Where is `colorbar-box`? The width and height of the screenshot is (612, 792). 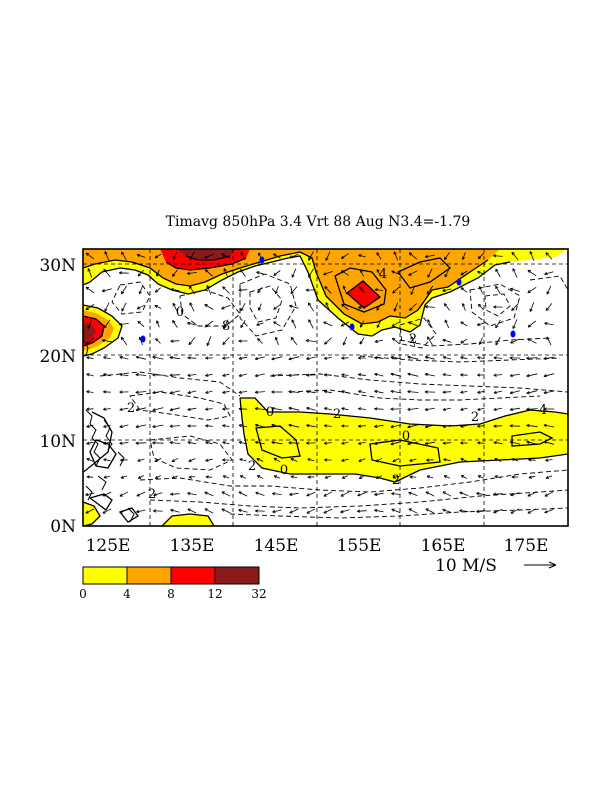 colorbar-box is located at coordinates (149, 575).